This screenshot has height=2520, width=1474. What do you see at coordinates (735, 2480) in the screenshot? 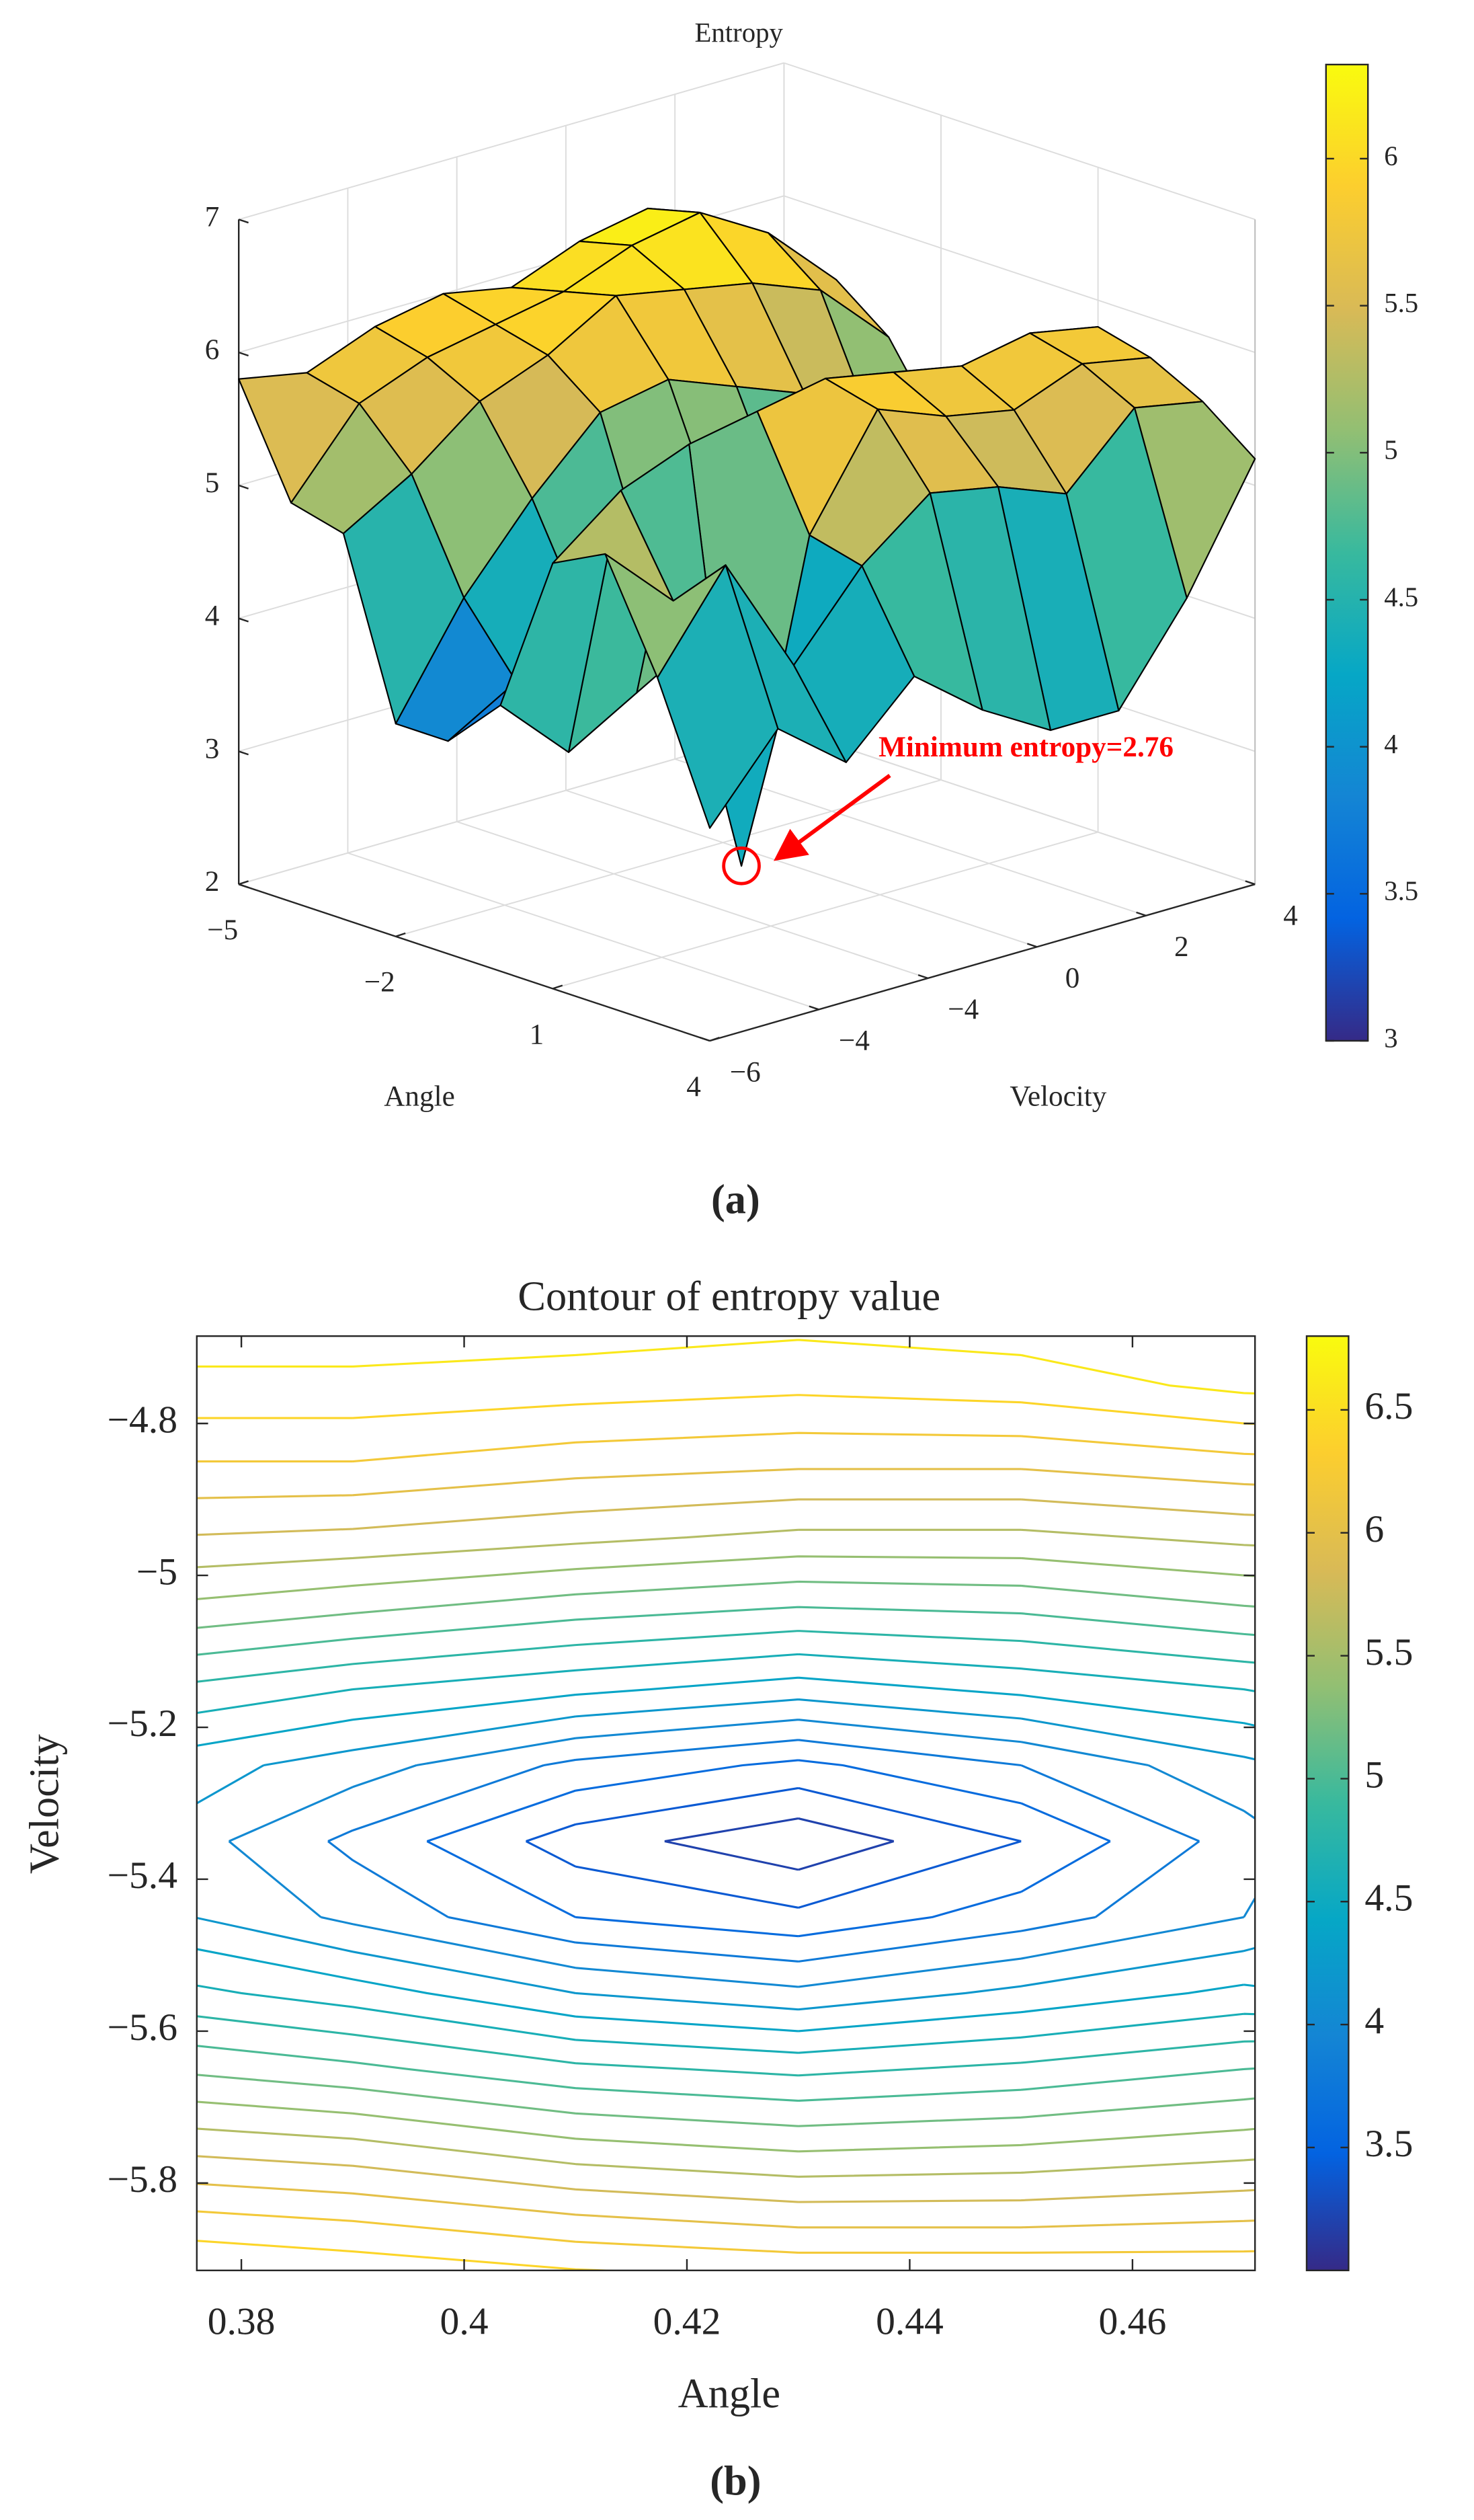
I see `caption: (b)` at bounding box center [735, 2480].